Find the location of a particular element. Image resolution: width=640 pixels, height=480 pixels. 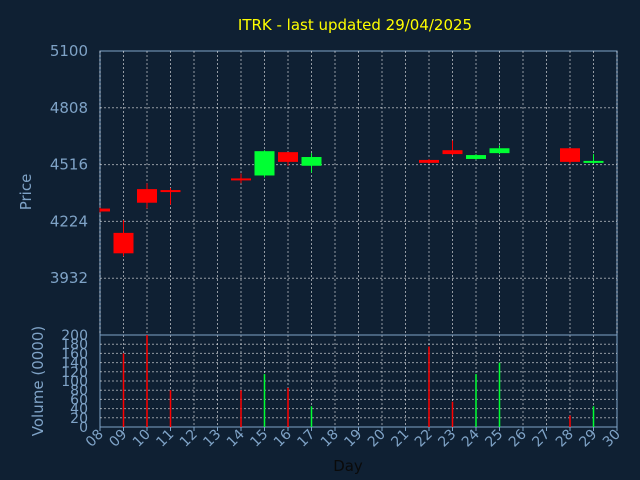

price-axis-label: Price is located at coordinates (26, 192).